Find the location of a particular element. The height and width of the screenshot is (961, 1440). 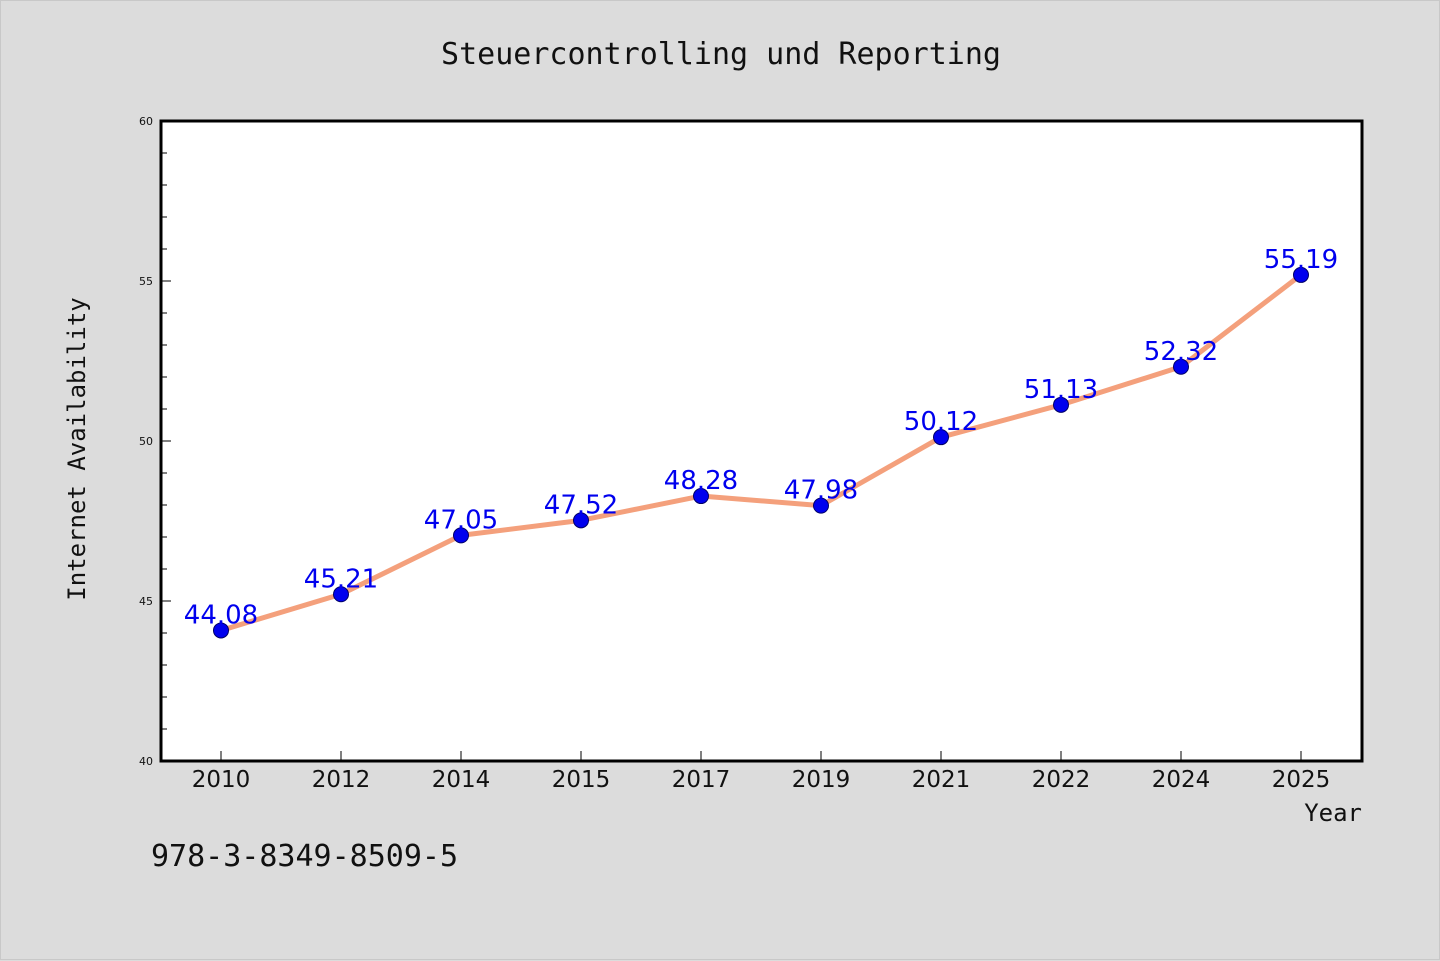

y-tick-label: 55 is located at coordinates (146, 281).